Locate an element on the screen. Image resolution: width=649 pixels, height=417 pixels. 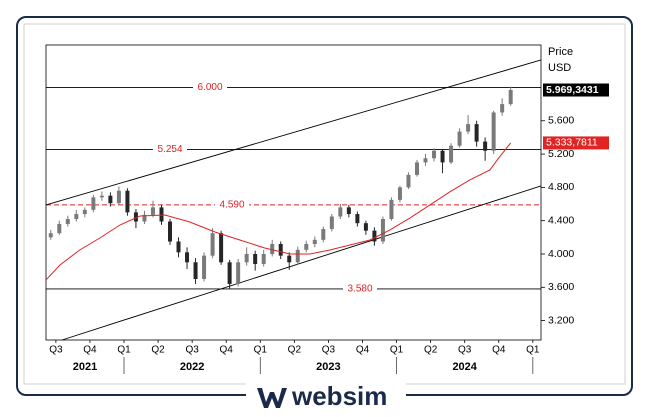
last-price-box is located at coordinates (576, 90).